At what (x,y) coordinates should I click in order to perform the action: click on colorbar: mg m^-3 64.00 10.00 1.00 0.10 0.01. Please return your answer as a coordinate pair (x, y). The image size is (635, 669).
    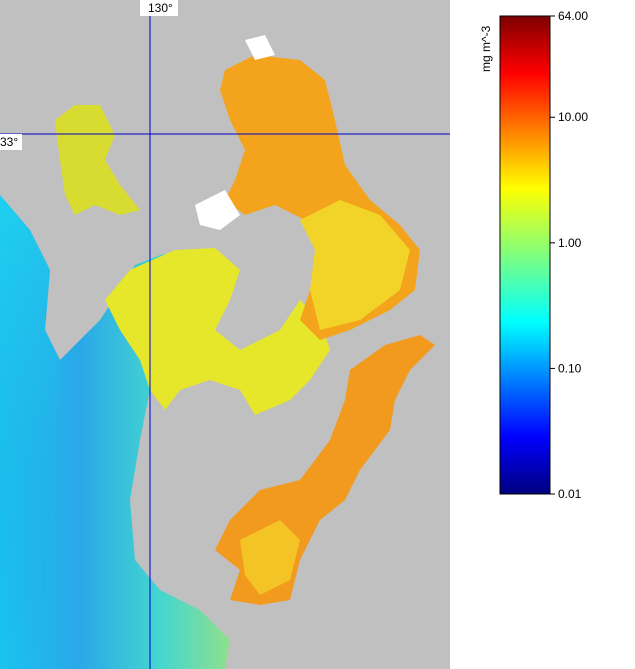
    Looking at the image, I should click on (533, 255).